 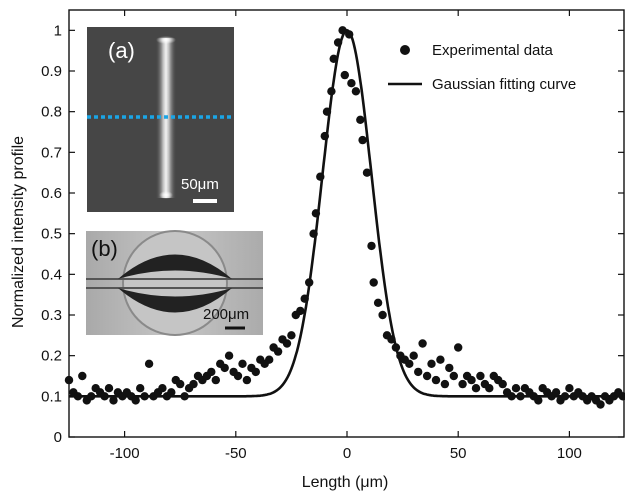 I want to click on inset-b: (b) 200μm, so click(x=174, y=283).